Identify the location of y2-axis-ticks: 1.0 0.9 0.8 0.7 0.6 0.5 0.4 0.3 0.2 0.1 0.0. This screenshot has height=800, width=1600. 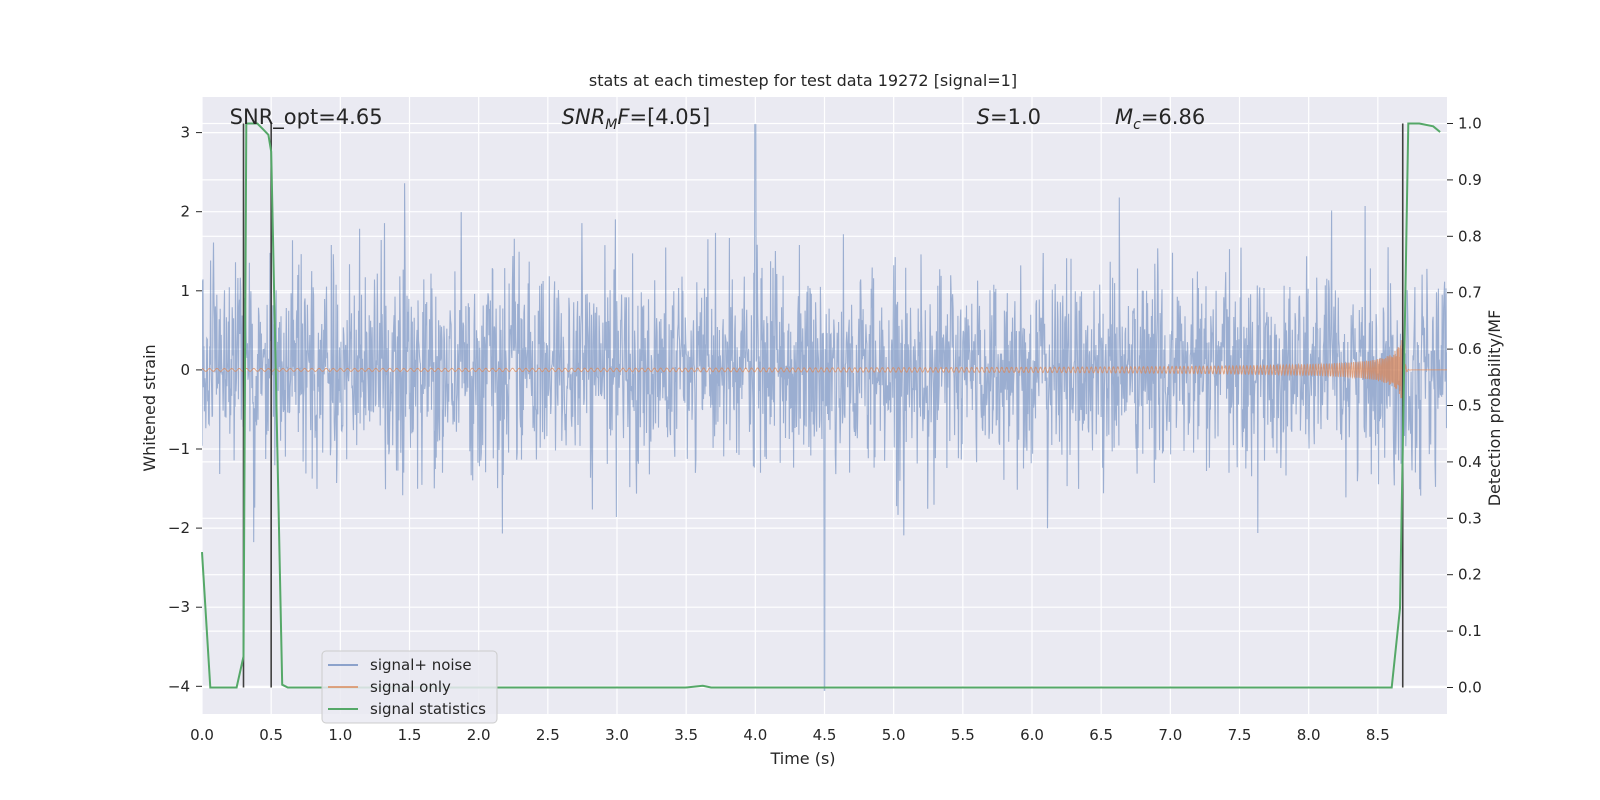
(1464, 405).